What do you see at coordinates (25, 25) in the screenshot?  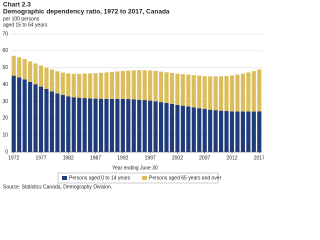 I see `y-label: aged 15 to 64 years` at bounding box center [25, 25].